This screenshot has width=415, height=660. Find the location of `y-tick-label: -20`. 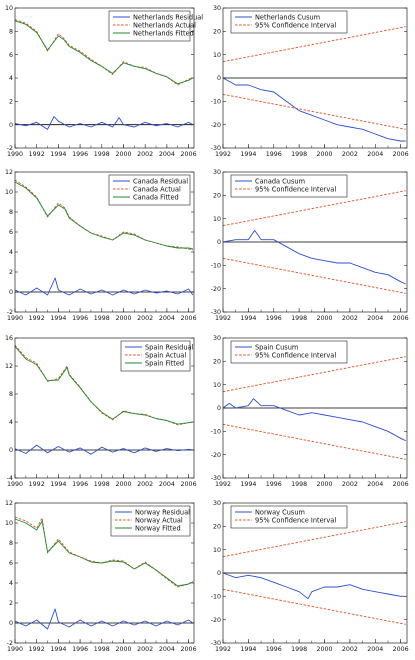

y-tick-label: -20 is located at coordinates (216, 455).